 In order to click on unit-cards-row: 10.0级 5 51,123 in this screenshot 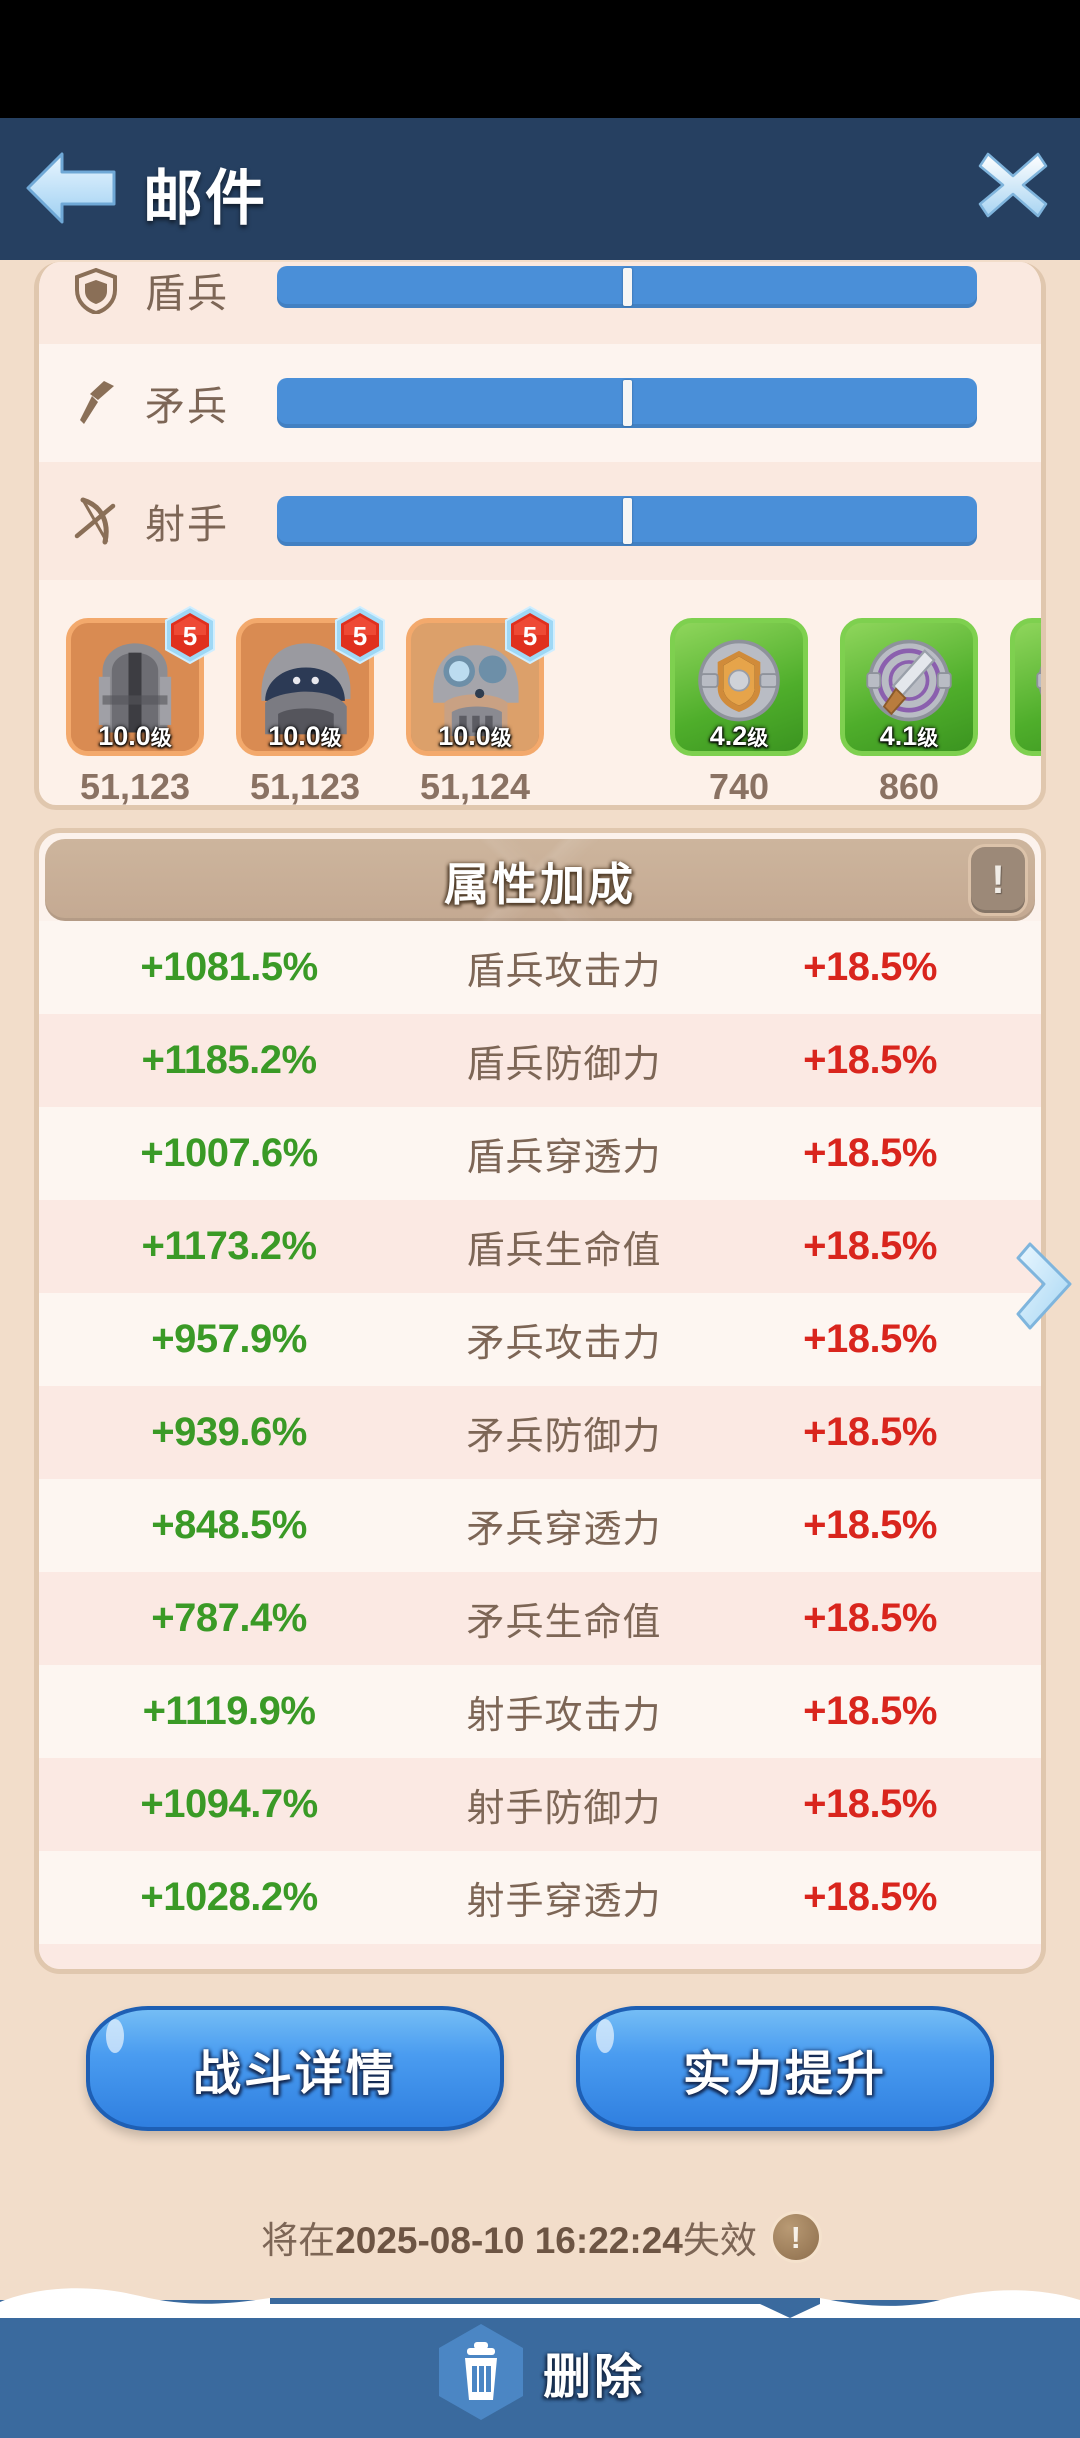, I will do `click(540, 706)`.